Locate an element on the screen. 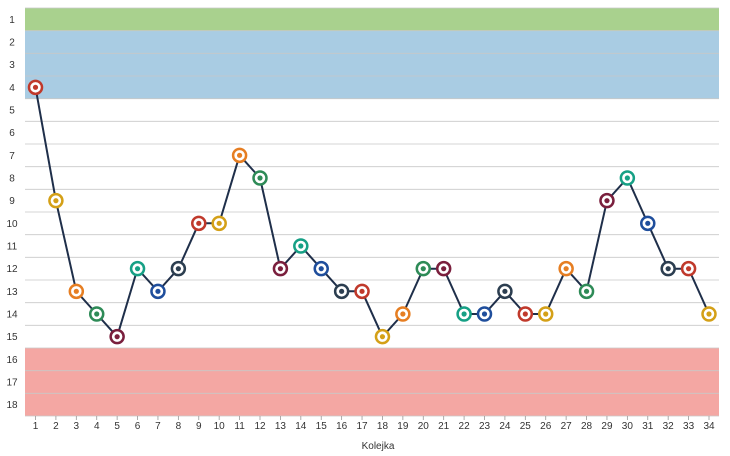  x-tick-label: 17 is located at coordinates (362, 426).